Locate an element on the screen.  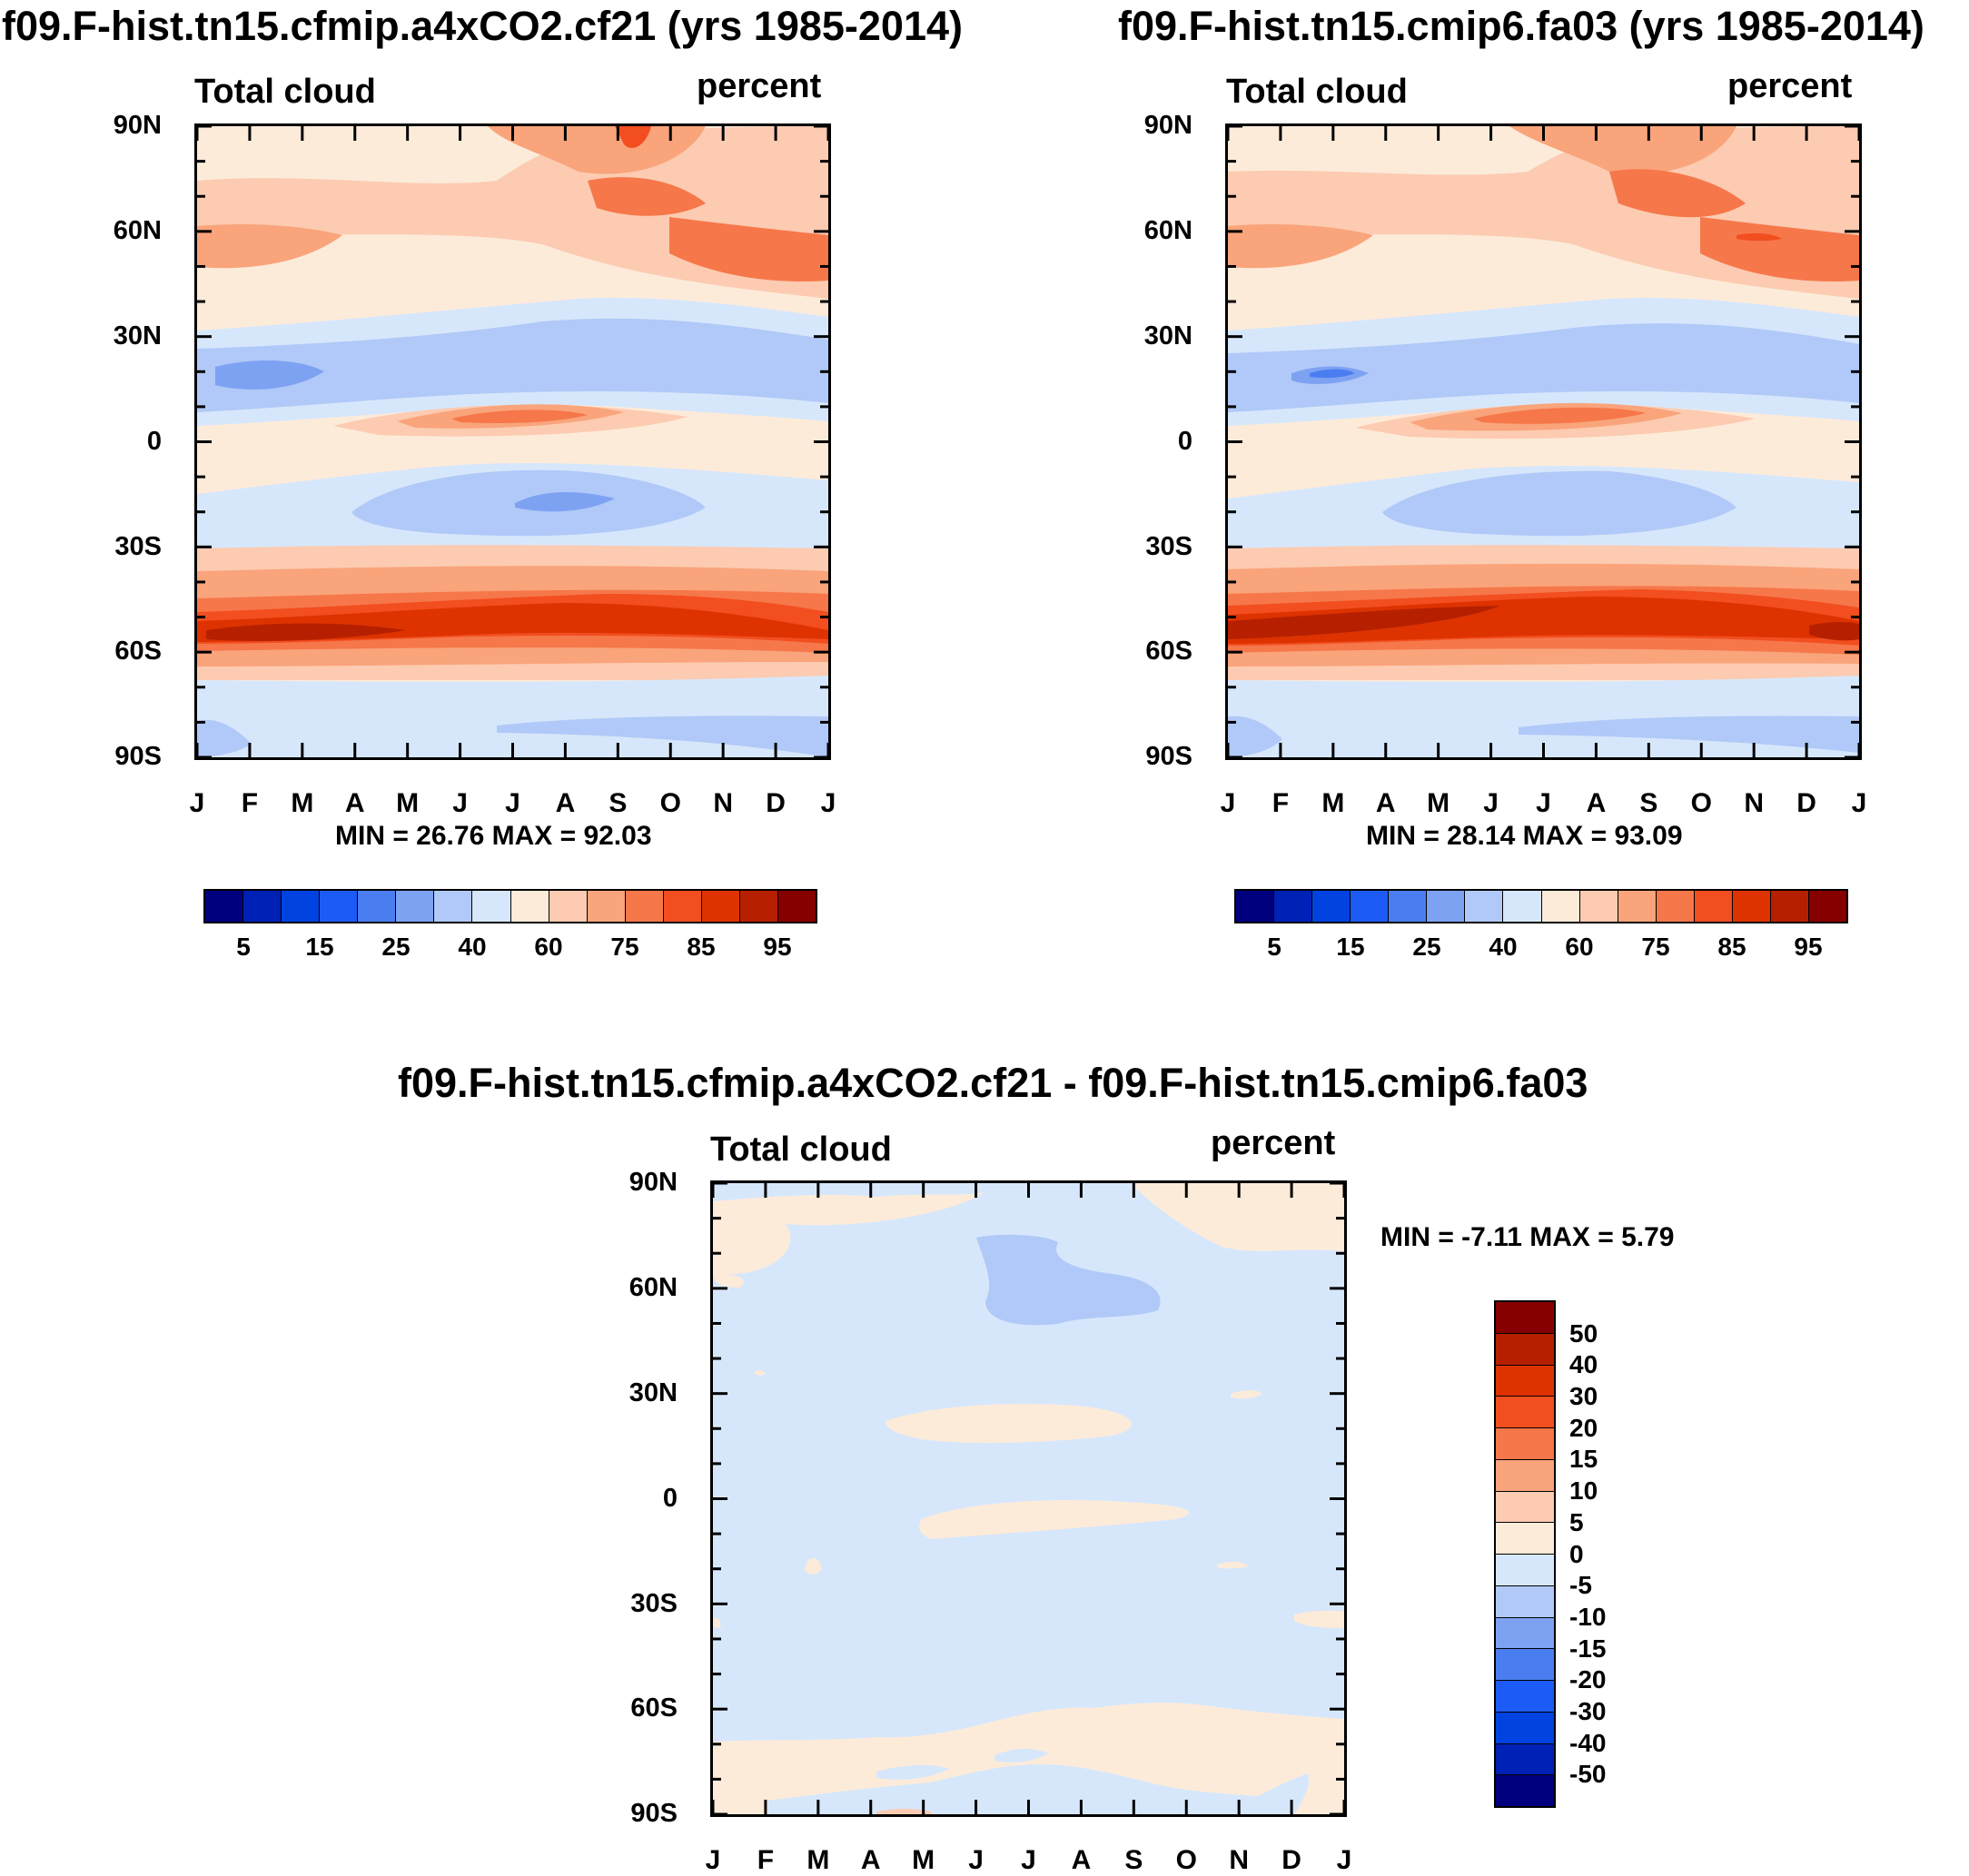
colorbar-label: 25 is located at coordinates (1426, 947).